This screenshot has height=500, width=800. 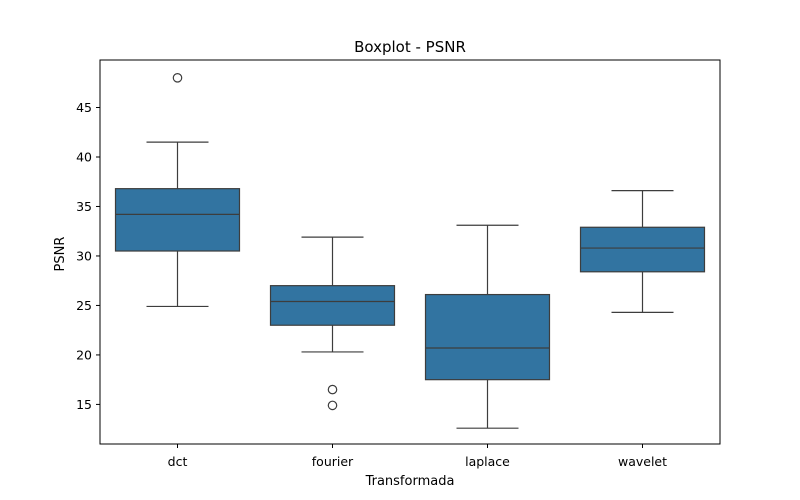 What do you see at coordinates (84, 107) in the screenshot?
I see `y-tick-label: 45` at bounding box center [84, 107].